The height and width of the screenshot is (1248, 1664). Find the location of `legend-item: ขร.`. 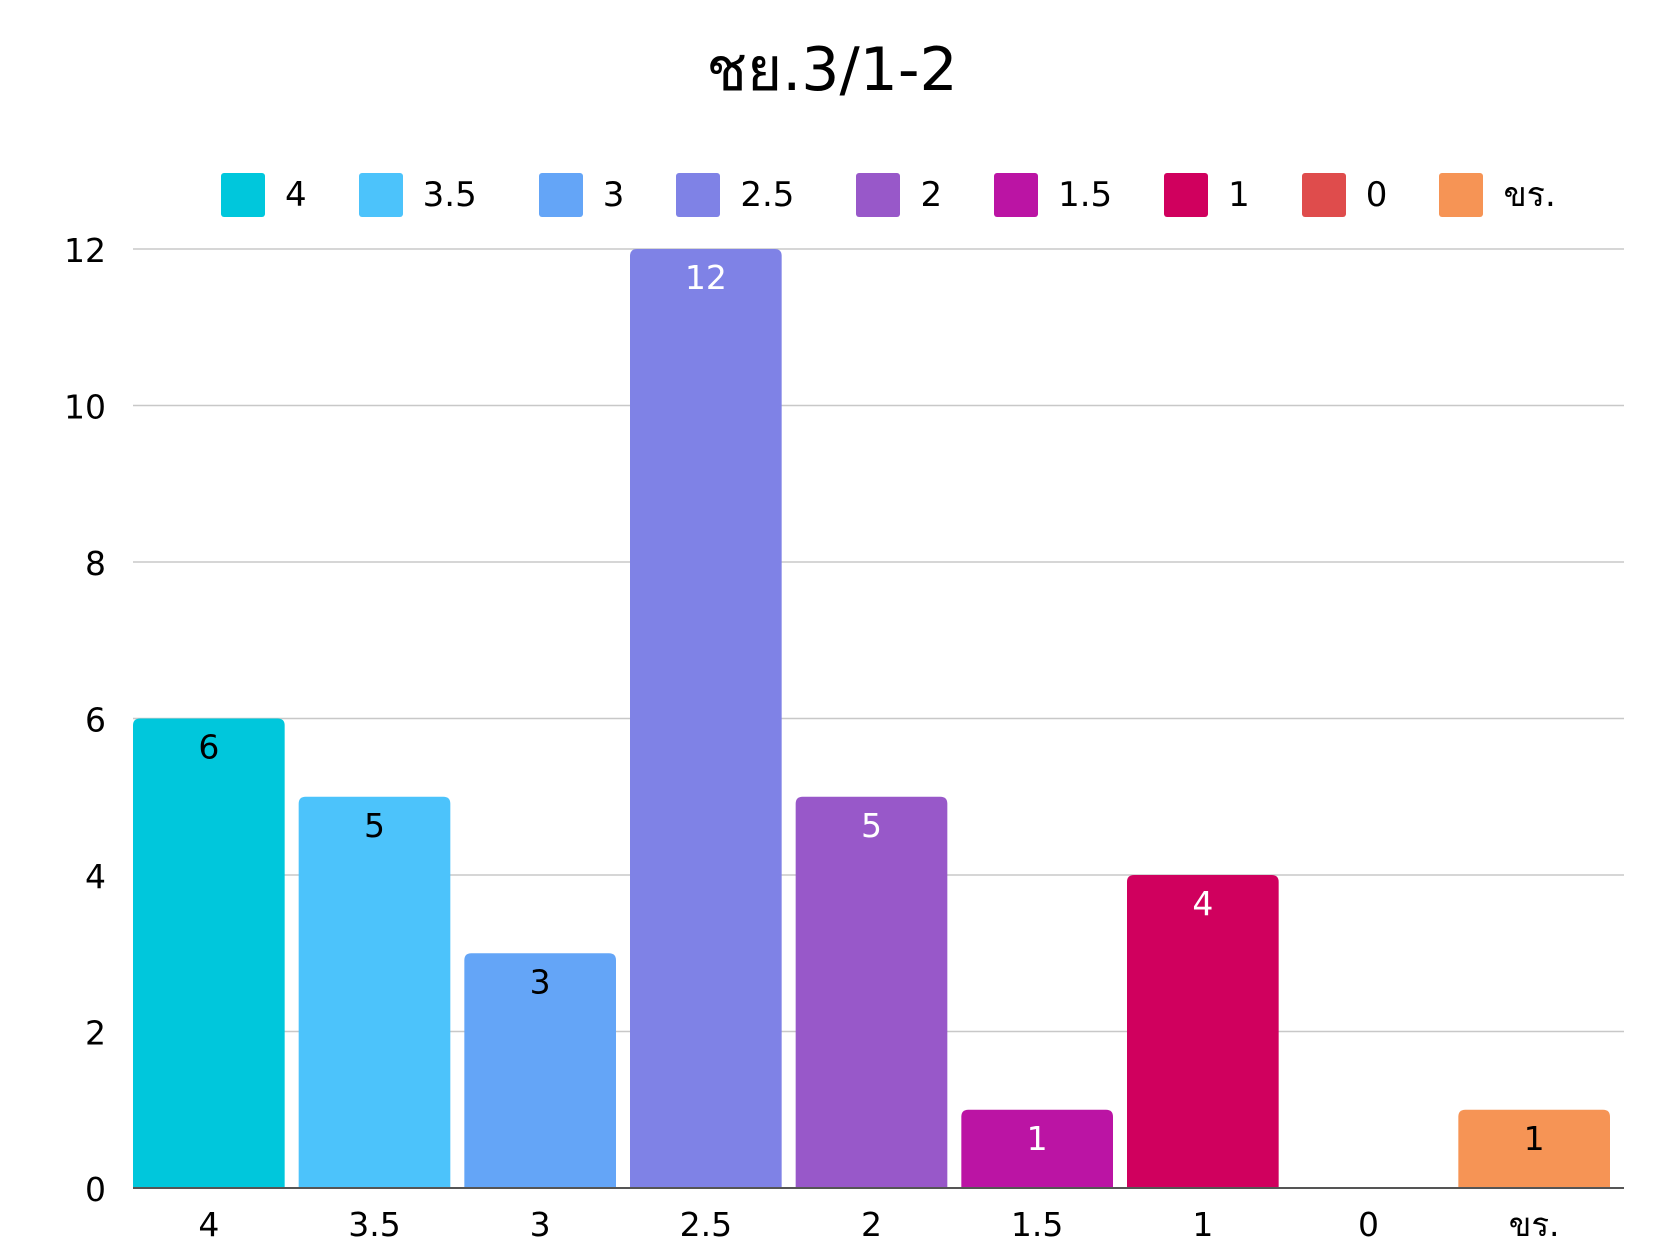

legend-item: ขร. is located at coordinates (1497, 195).